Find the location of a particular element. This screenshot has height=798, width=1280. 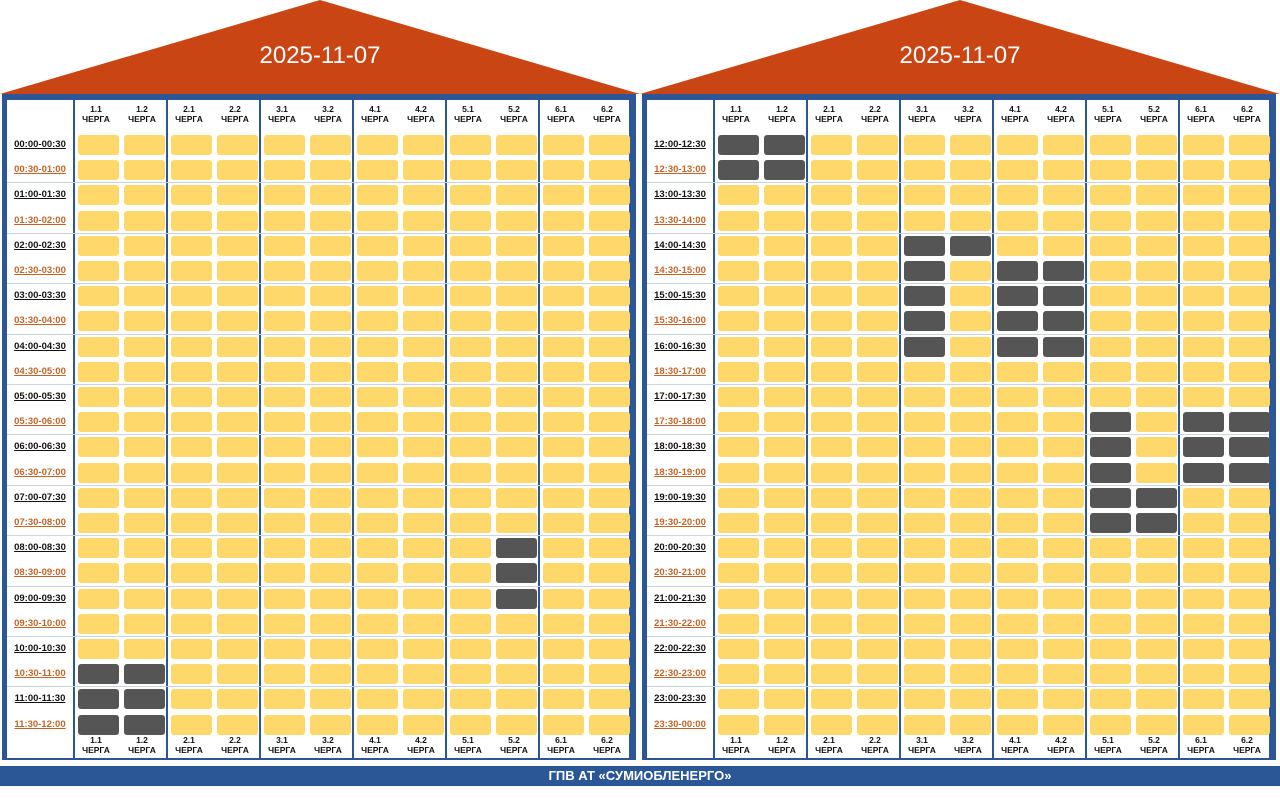

time-slot-label: 04:00-04:30 is located at coordinates (40, 346).